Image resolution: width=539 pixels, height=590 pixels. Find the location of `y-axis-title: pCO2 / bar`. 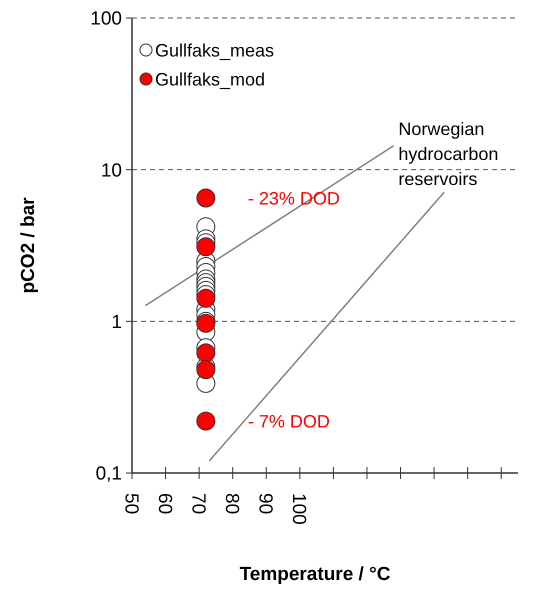

y-axis-title: pCO2 / bar is located at coordinates (28, 245).